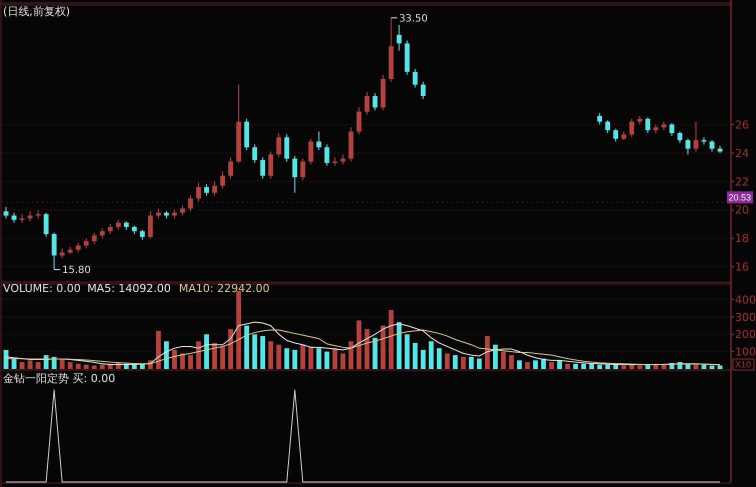 This screenshot has width=756, height=487. I want to click on y-tick-label: 16, so click(742, 267).